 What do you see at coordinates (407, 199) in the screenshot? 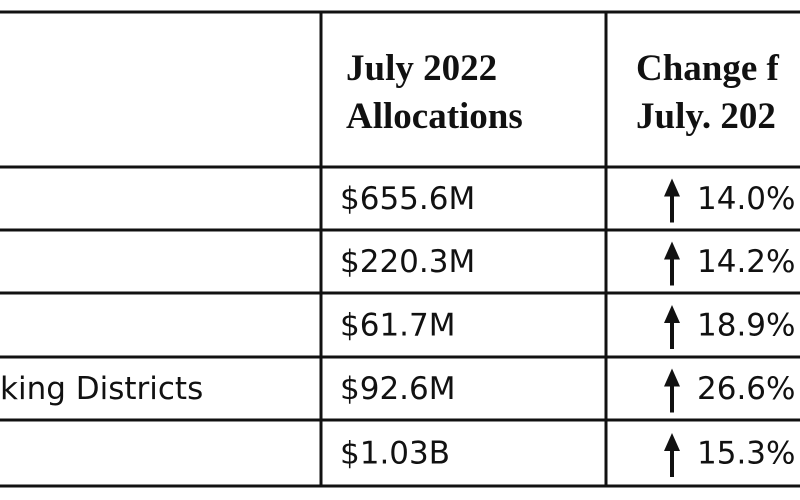
I see `allocation: $655.6M` at bounding box center [407, 199].